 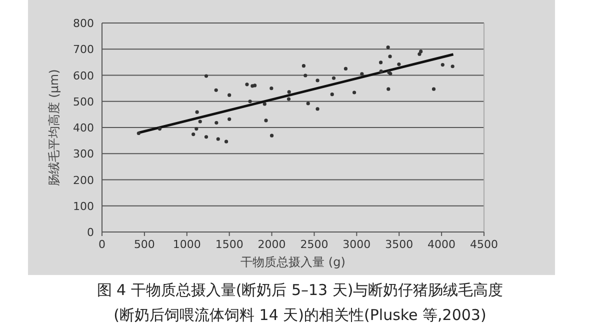 What do you see at coordinates (83, 101) in the screenshot?
I see `y-tick-label: 500` at bounding box center [83, 101].